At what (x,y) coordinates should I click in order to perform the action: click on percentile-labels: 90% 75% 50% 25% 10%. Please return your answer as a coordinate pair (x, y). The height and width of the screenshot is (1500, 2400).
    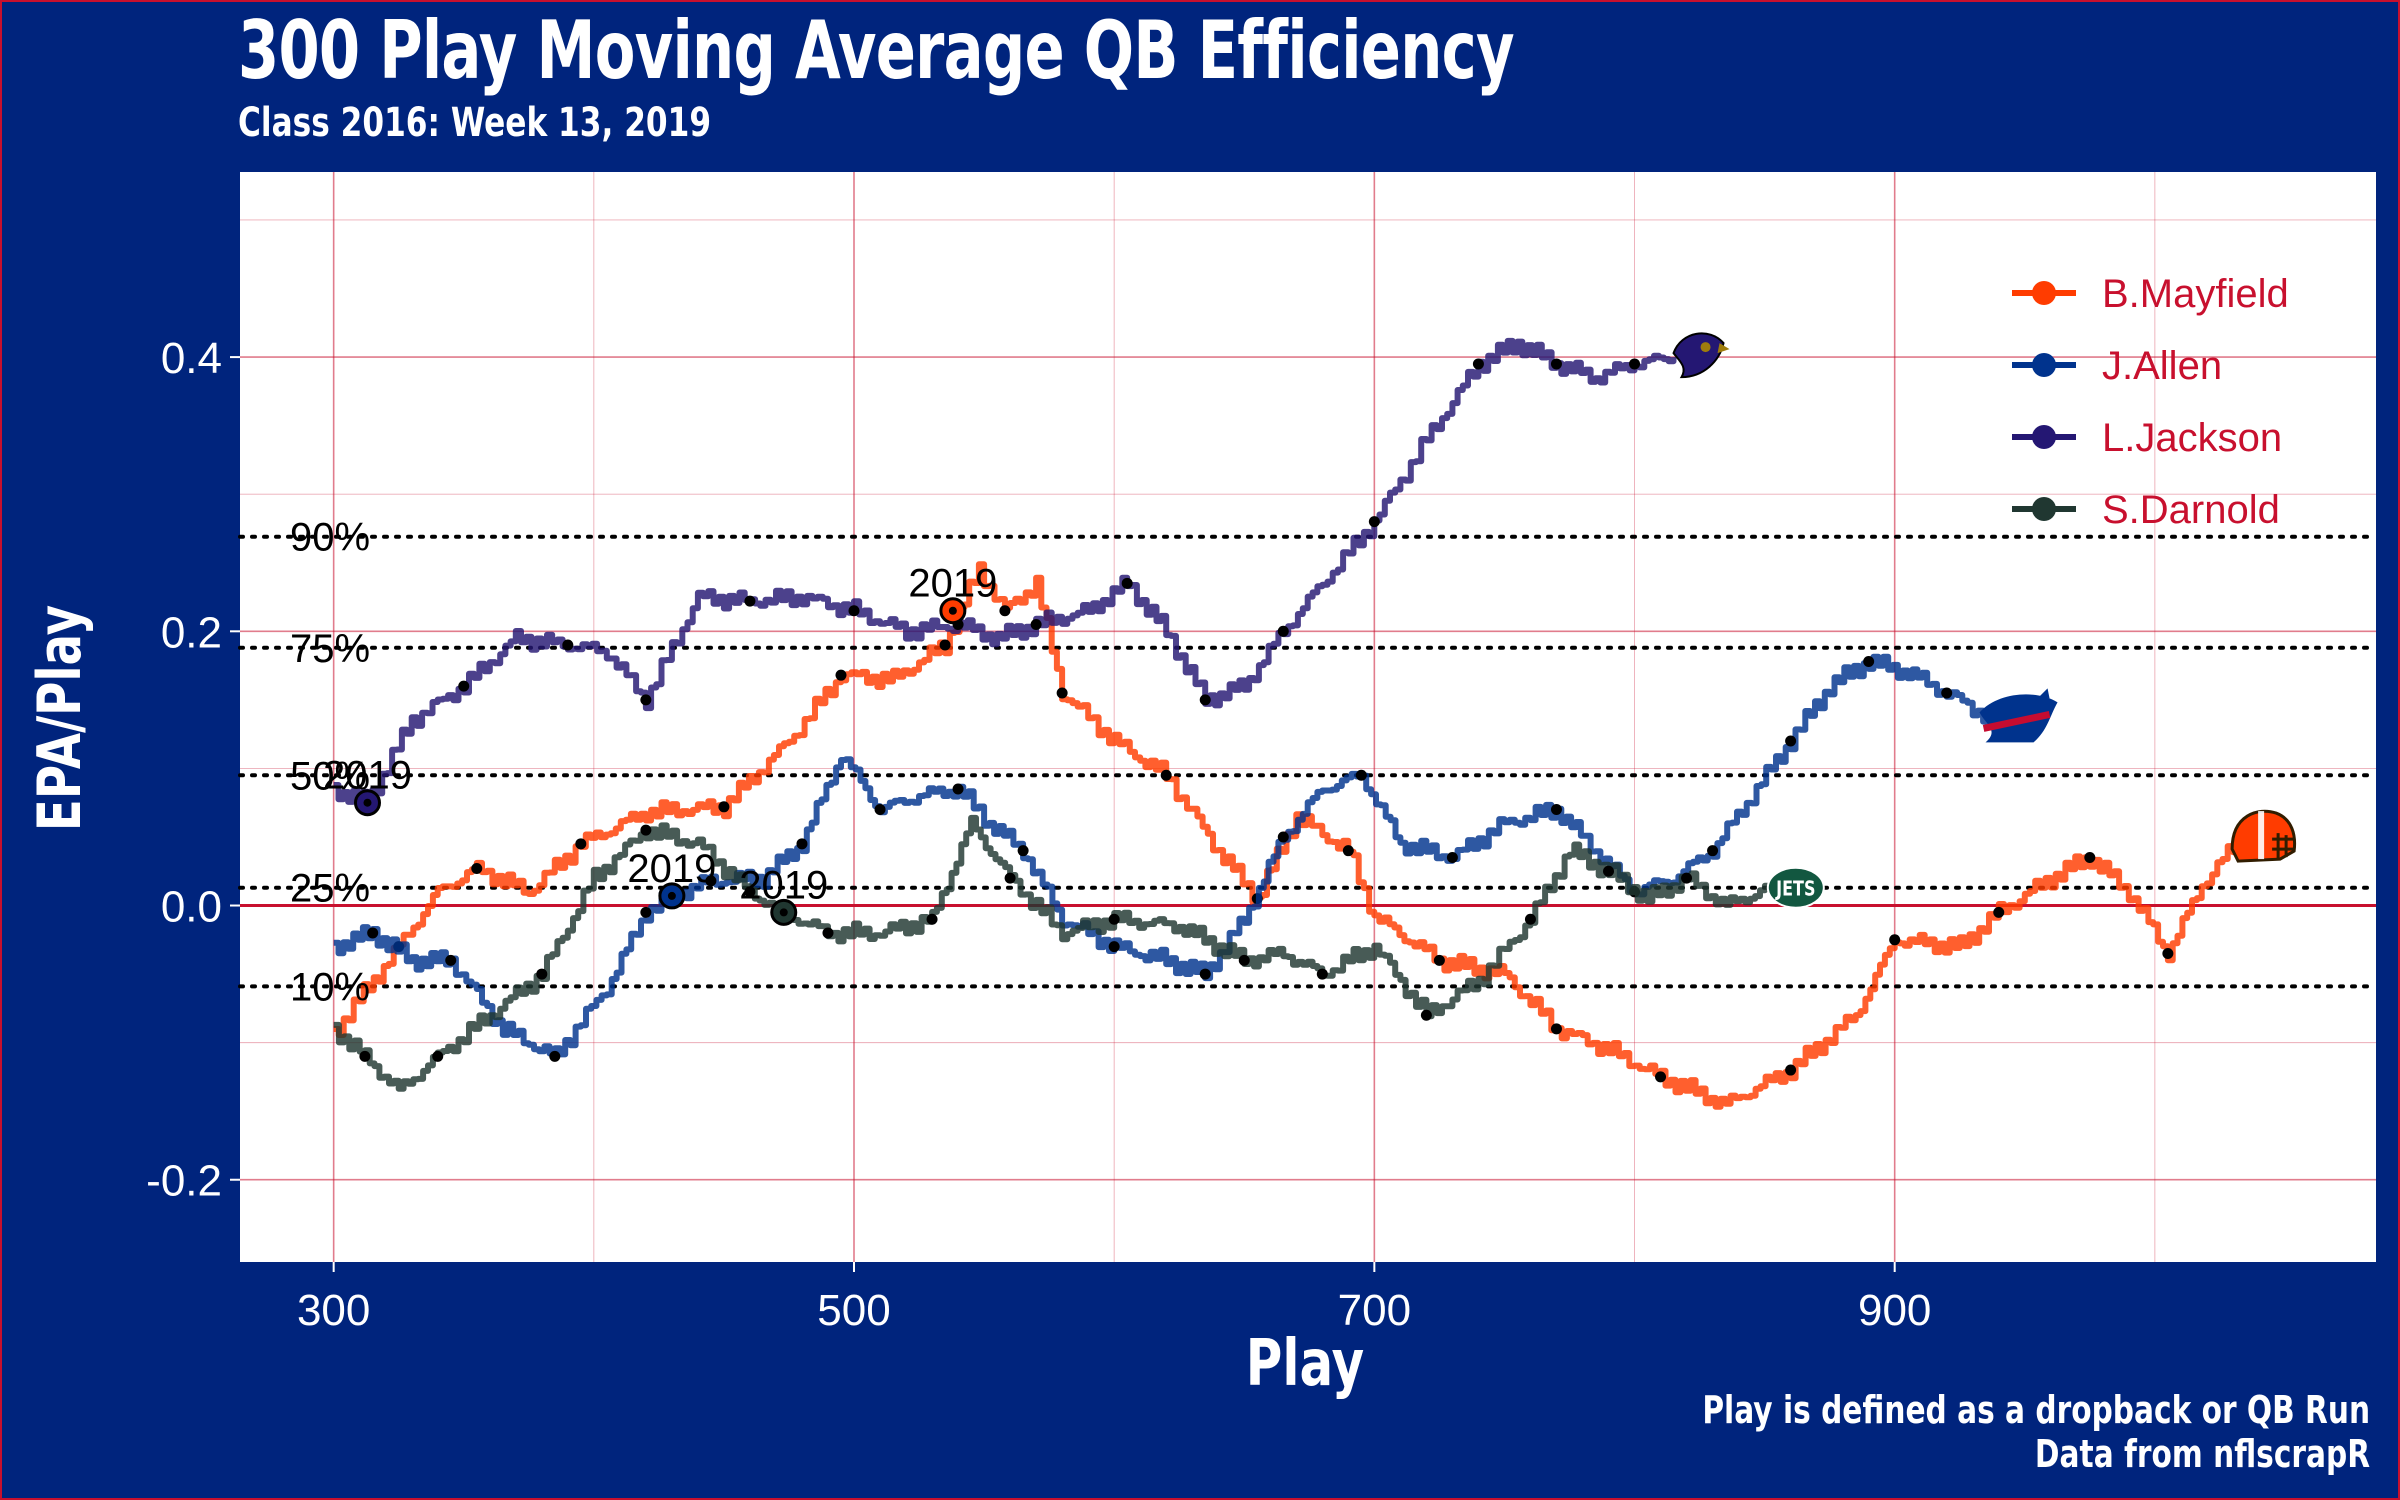
    Looking at the image, I should click on (330, 763).